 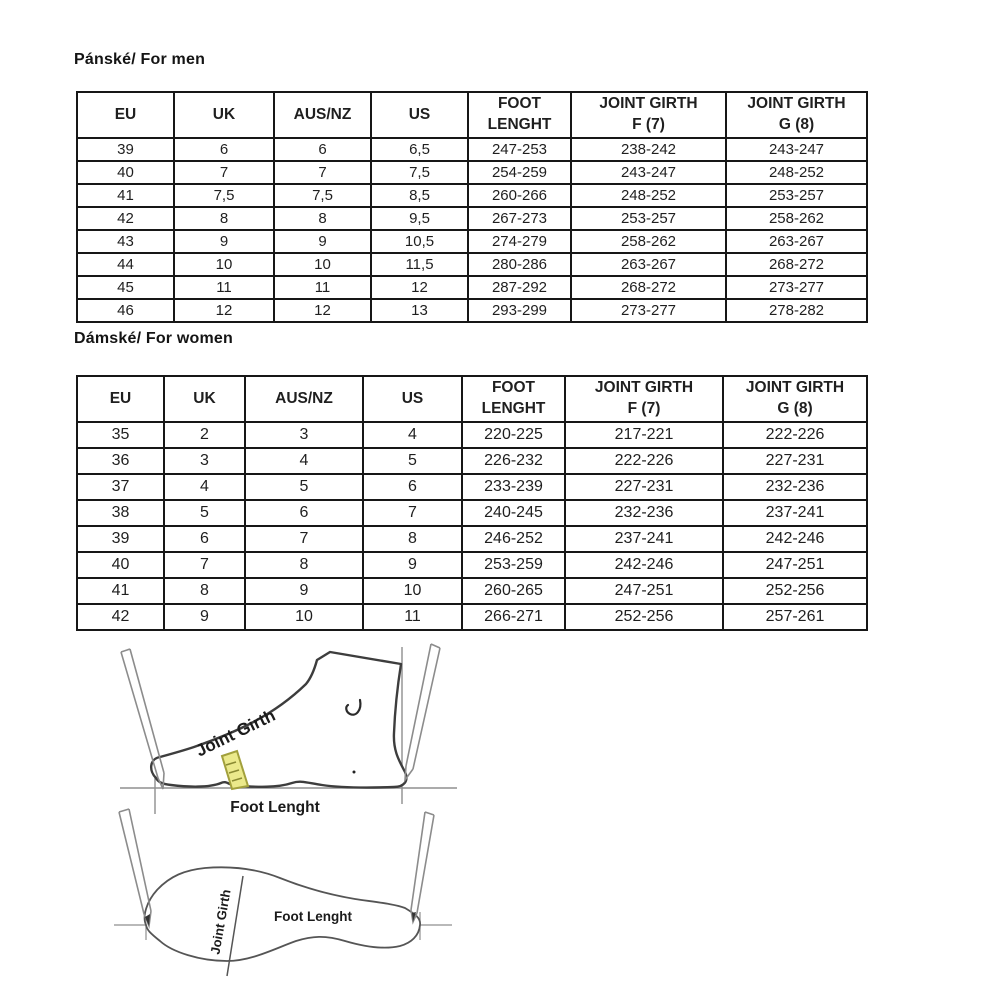 What do you see at coordinates (648, 149) in the screenshot?
I see `table-cell: 238-242` at bounding box center [648, 149].